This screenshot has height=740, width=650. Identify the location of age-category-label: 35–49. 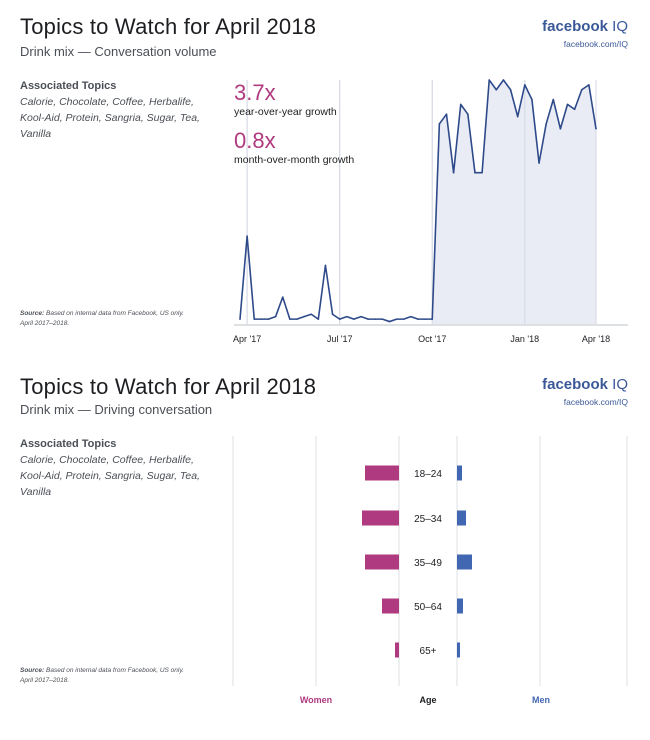
(428, 563).